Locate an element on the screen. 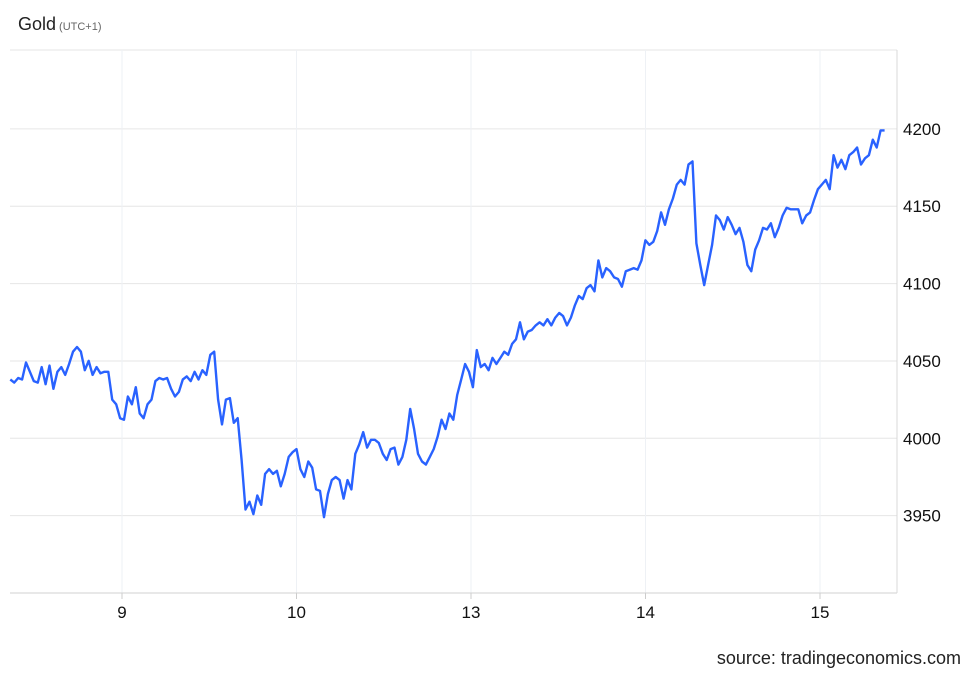 The width and height of the screenshot is (975, 676). x-tick-label: 14 is located at coordinates (645, 612).